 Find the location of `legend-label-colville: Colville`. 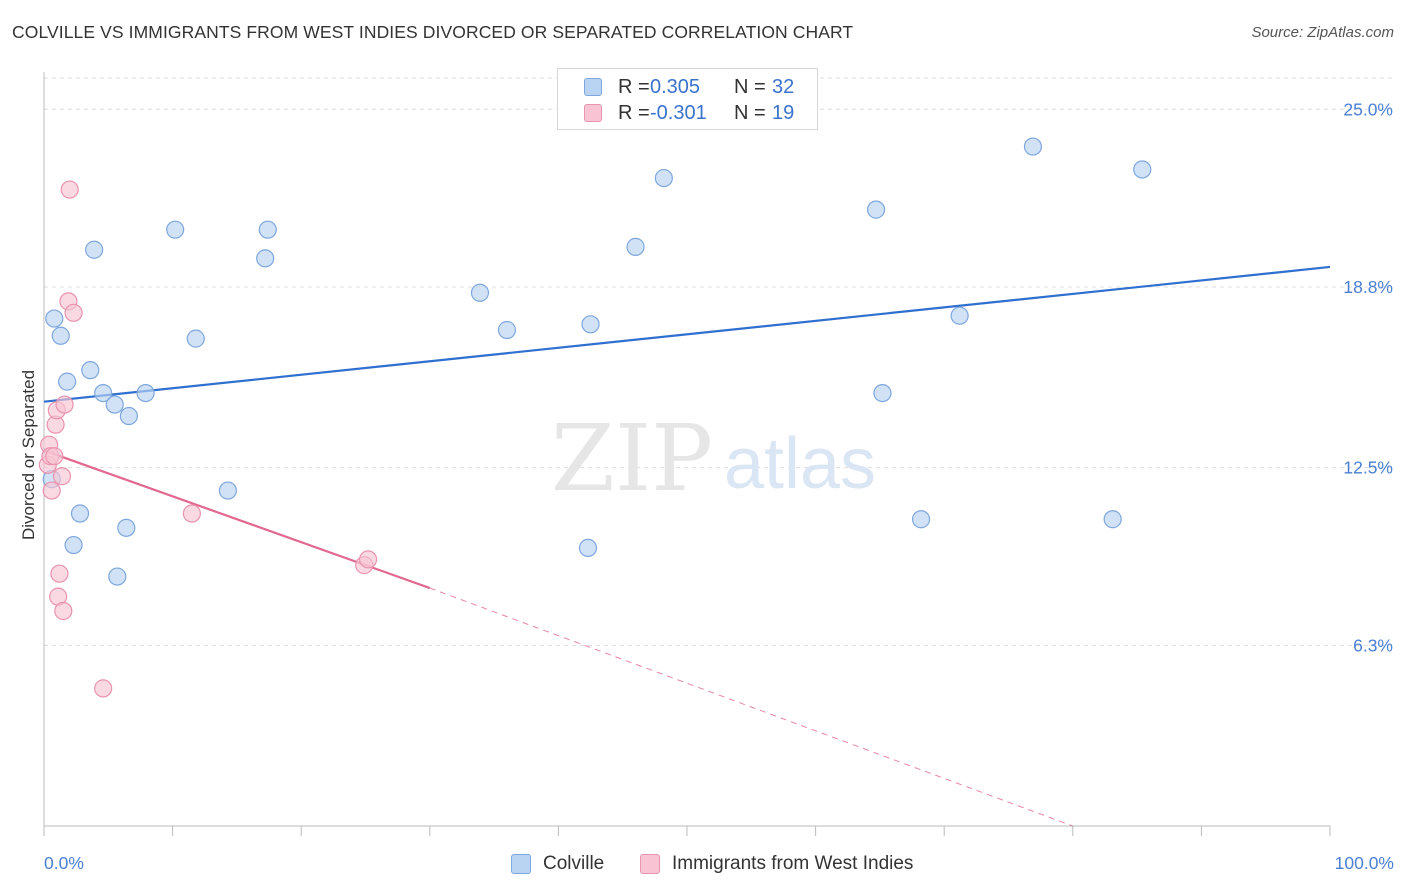

legend-label-colville: Colville is located at coordinates (574, 863).